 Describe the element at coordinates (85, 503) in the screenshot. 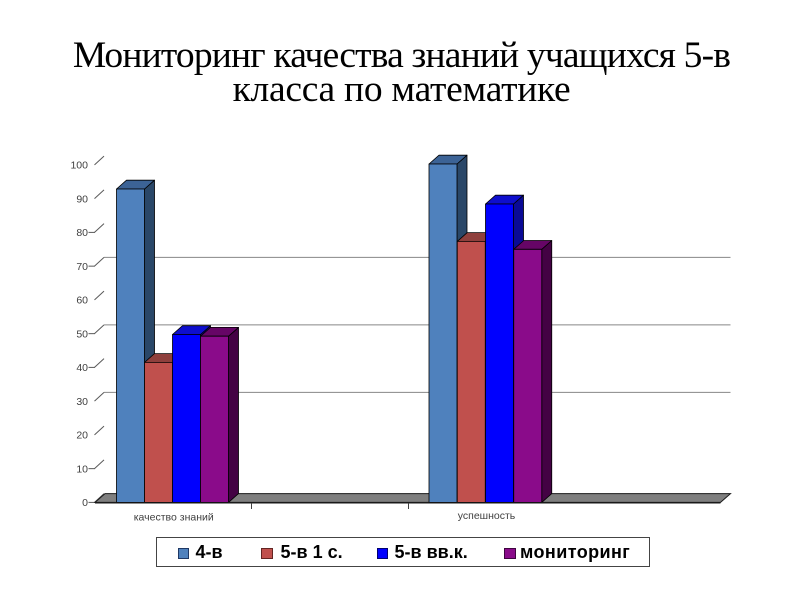

I see `svg-text: 0` at that location.